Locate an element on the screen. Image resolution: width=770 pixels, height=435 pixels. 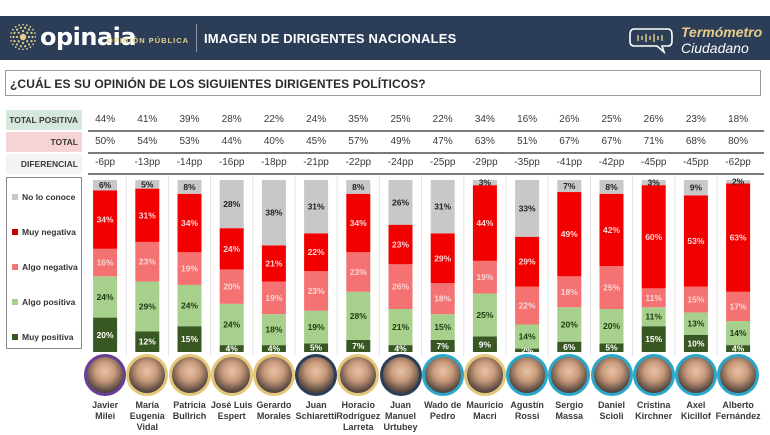
politician-name-line: Cristina is located at coordinates (653, 405).